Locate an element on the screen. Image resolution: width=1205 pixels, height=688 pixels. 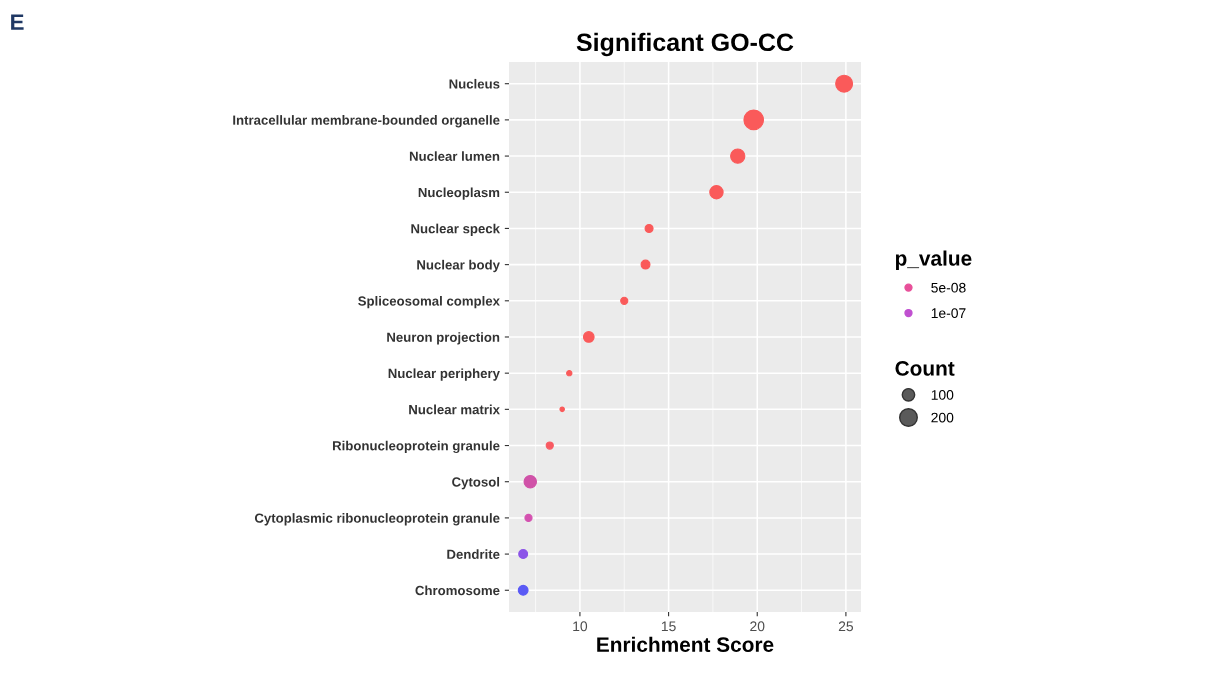
y-tick-label: Chromosome is located at coordinates (457, 590).